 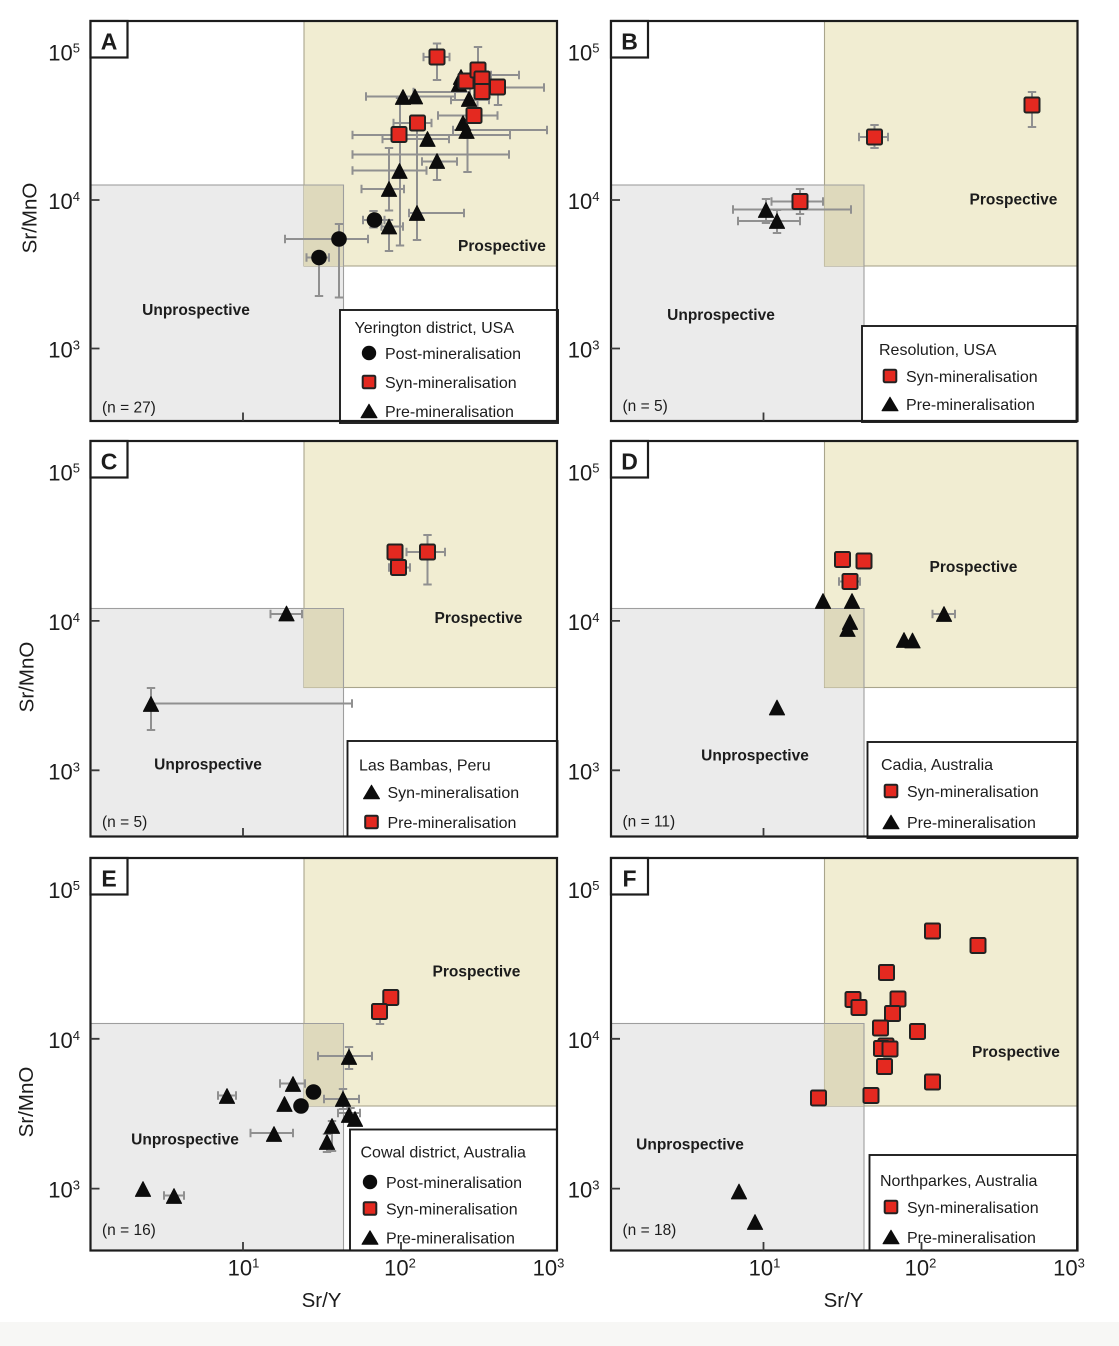 I want to click on svg-text: 10¹, so click(x=765, y=1268).